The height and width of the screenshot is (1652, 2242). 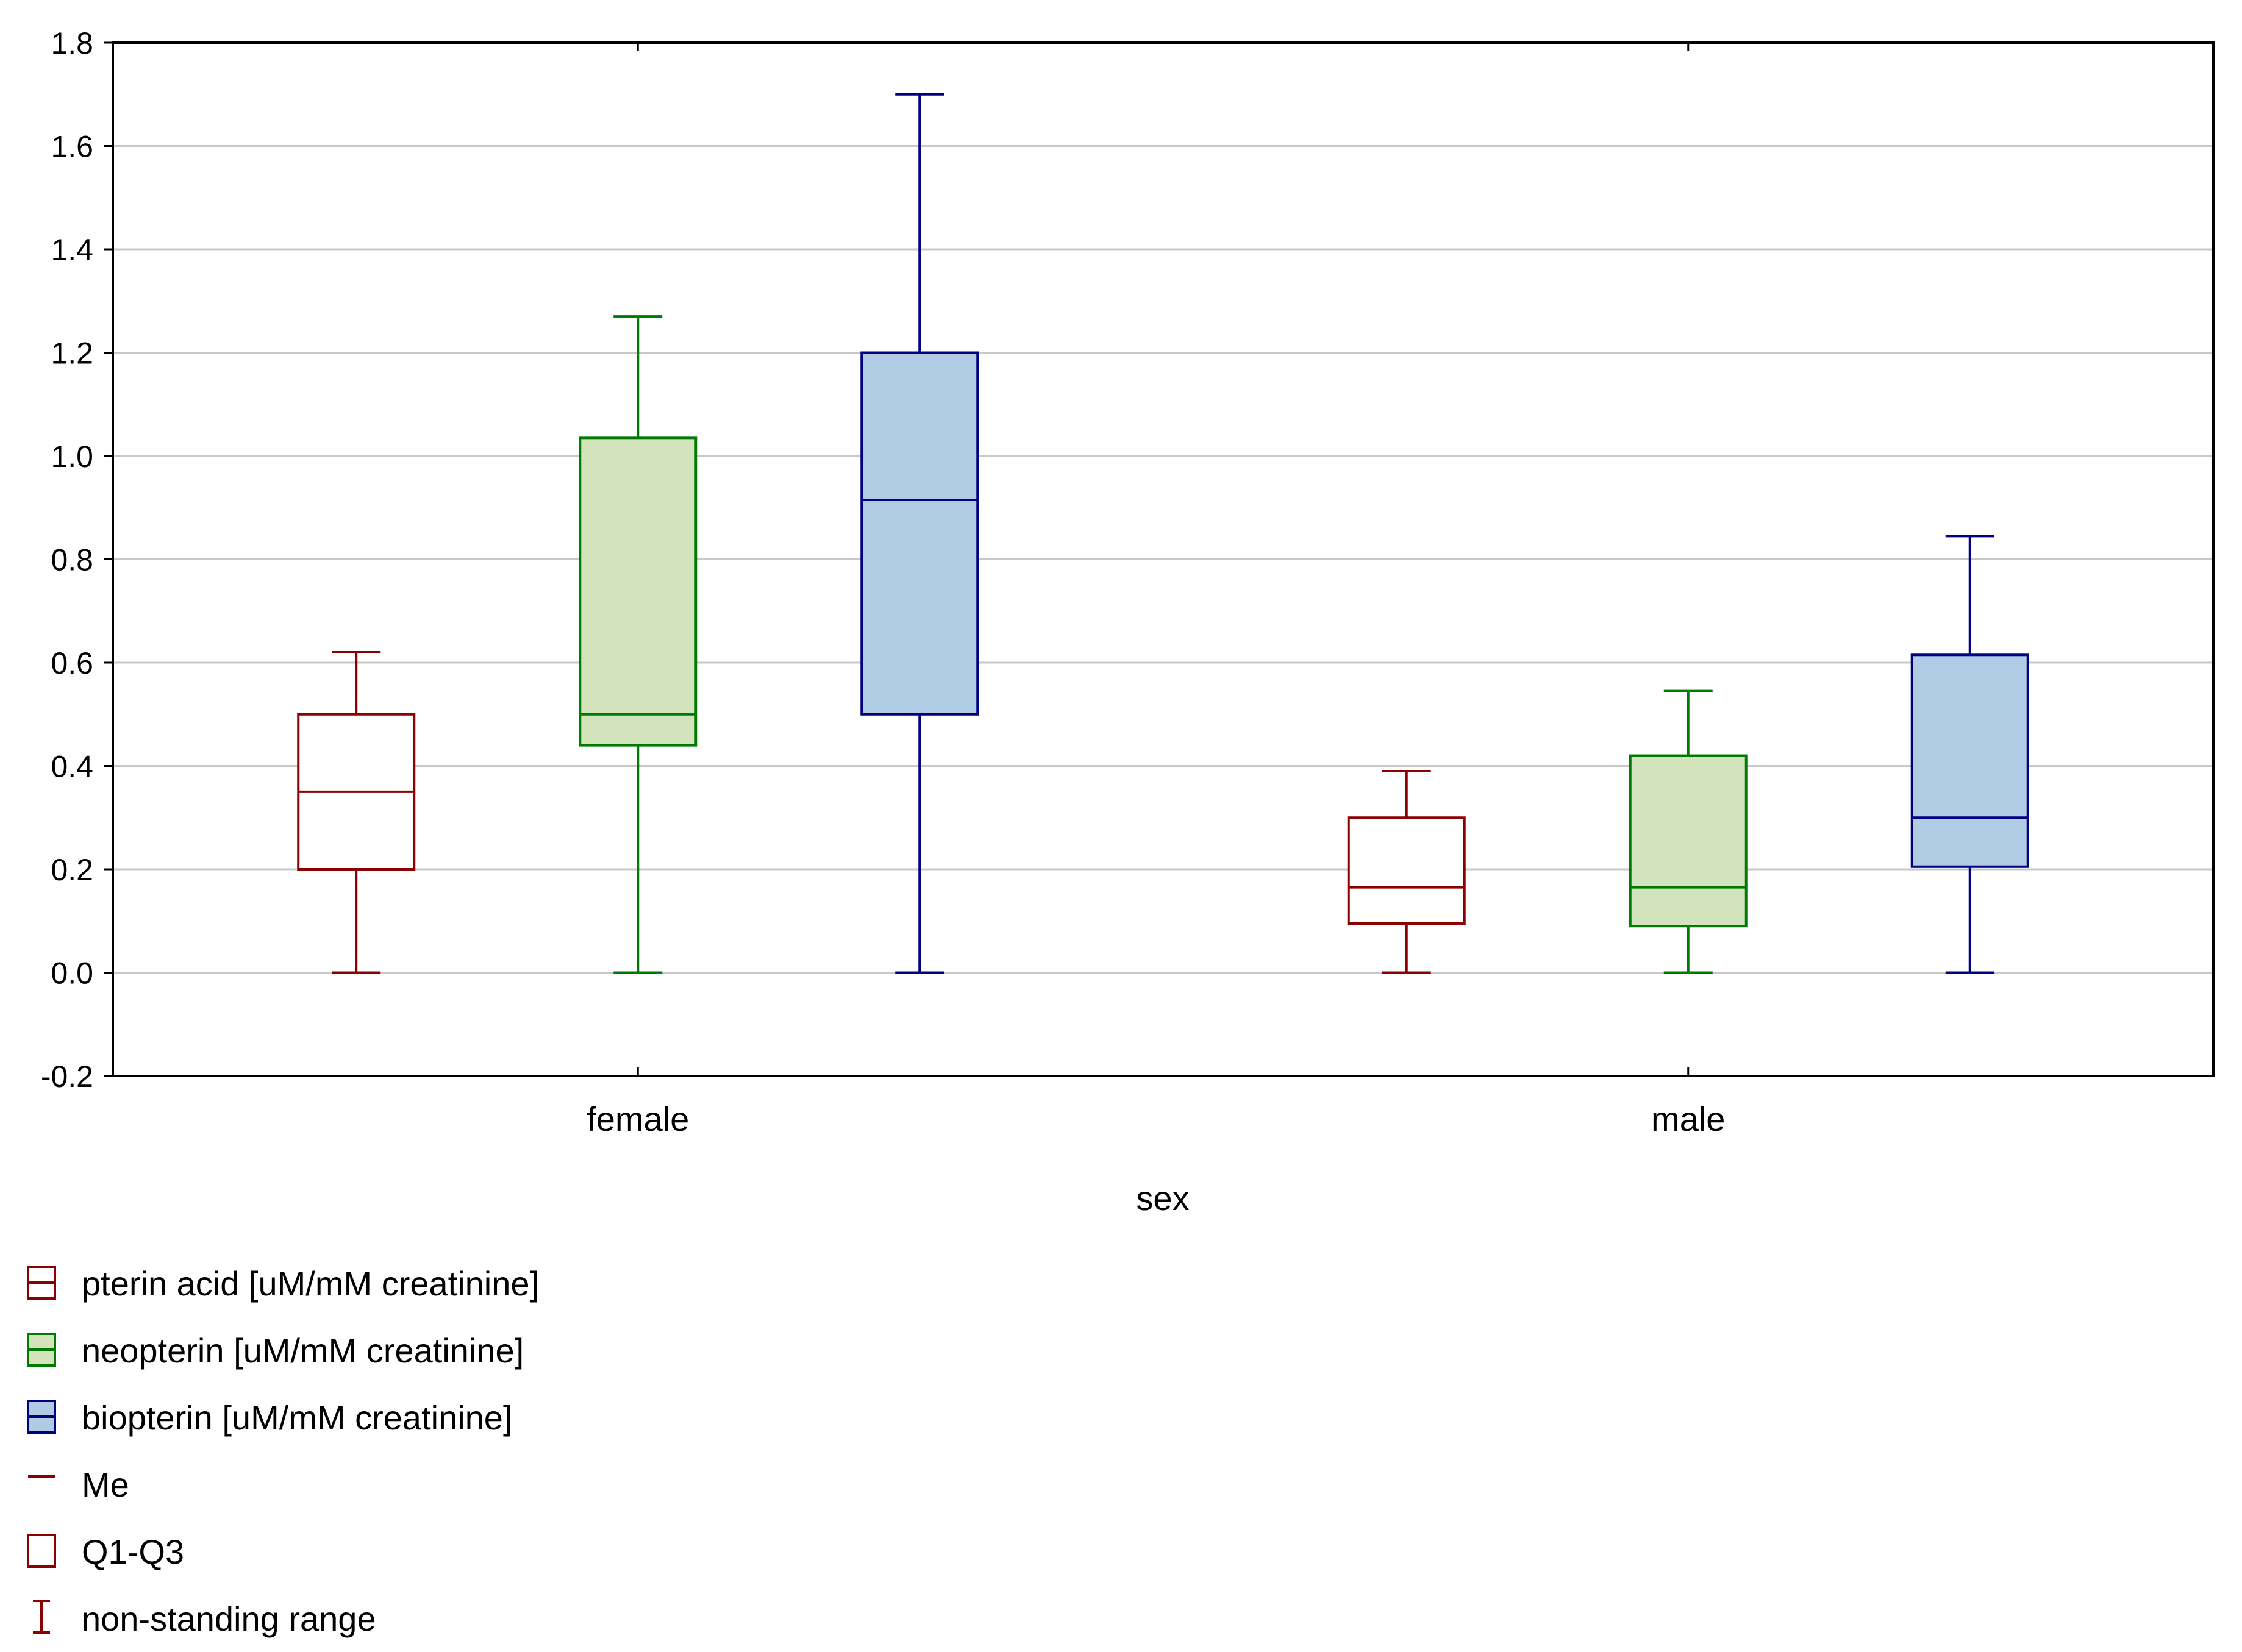 I want to click on y-tick-label: 1.8, so click(x=72, y=43).